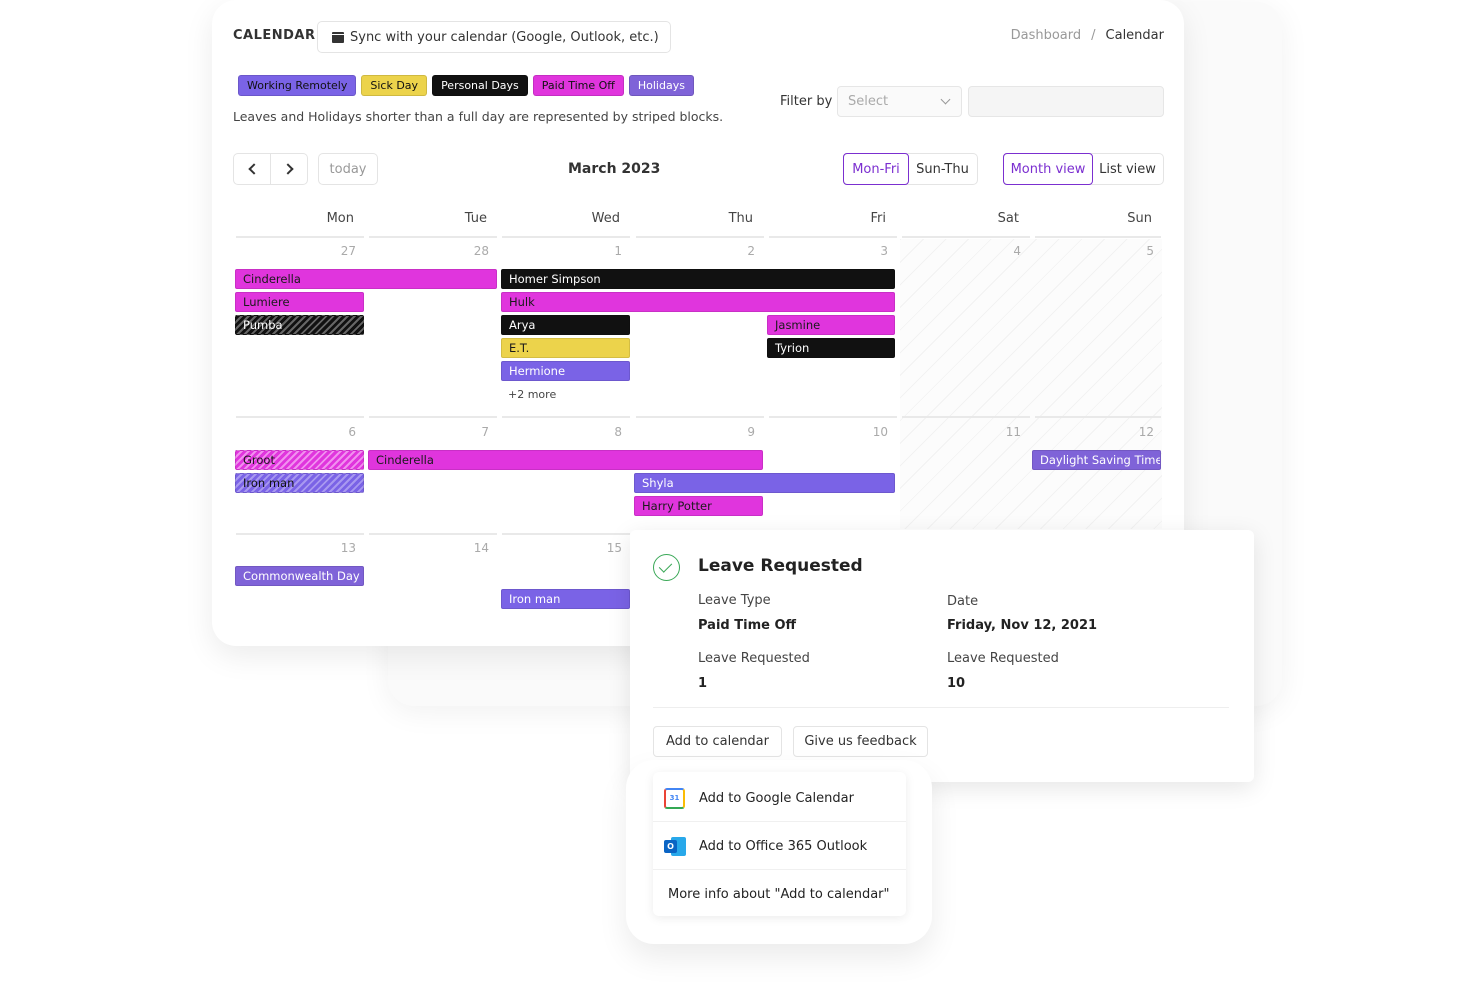 The height and width of the screenshot is (987, 1480). Describe the element at coordinates (297, 85) in the screenshot. I see `legend-working-remotely: Working Remotely` at that location.